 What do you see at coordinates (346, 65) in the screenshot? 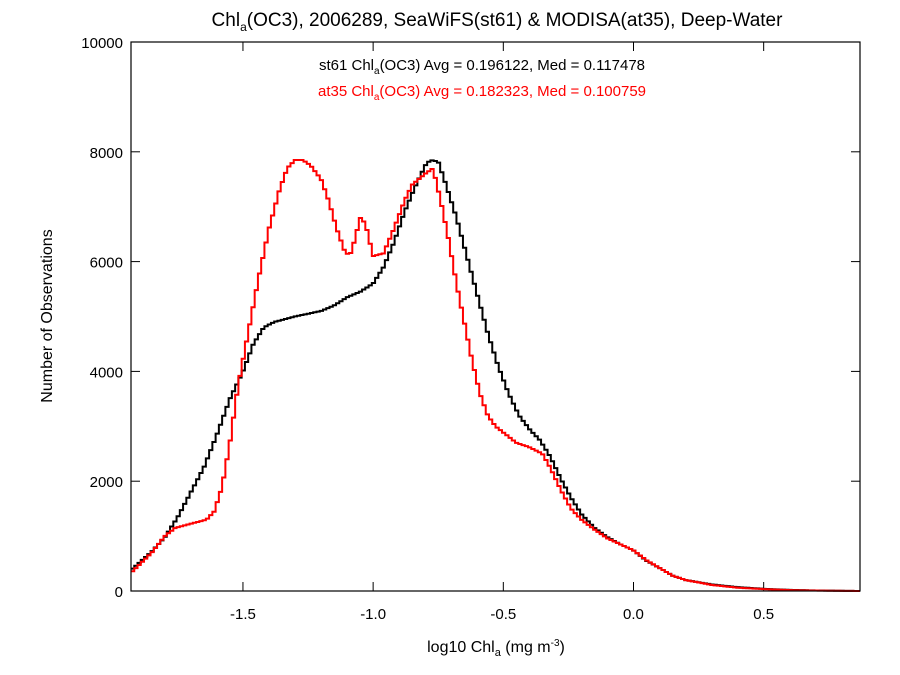
I see `legend-st61-text-a: st61 Chl` at bounding box center [346, 65].